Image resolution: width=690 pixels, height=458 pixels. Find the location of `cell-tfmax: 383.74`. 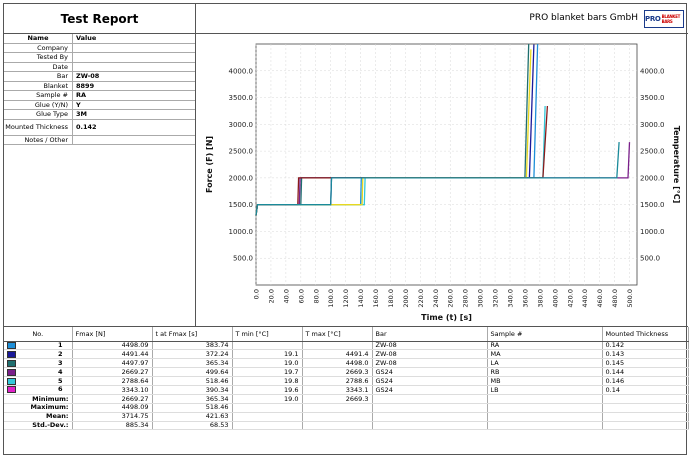

cell-tfmax: 383.74 is located at coordinates (192, 346).